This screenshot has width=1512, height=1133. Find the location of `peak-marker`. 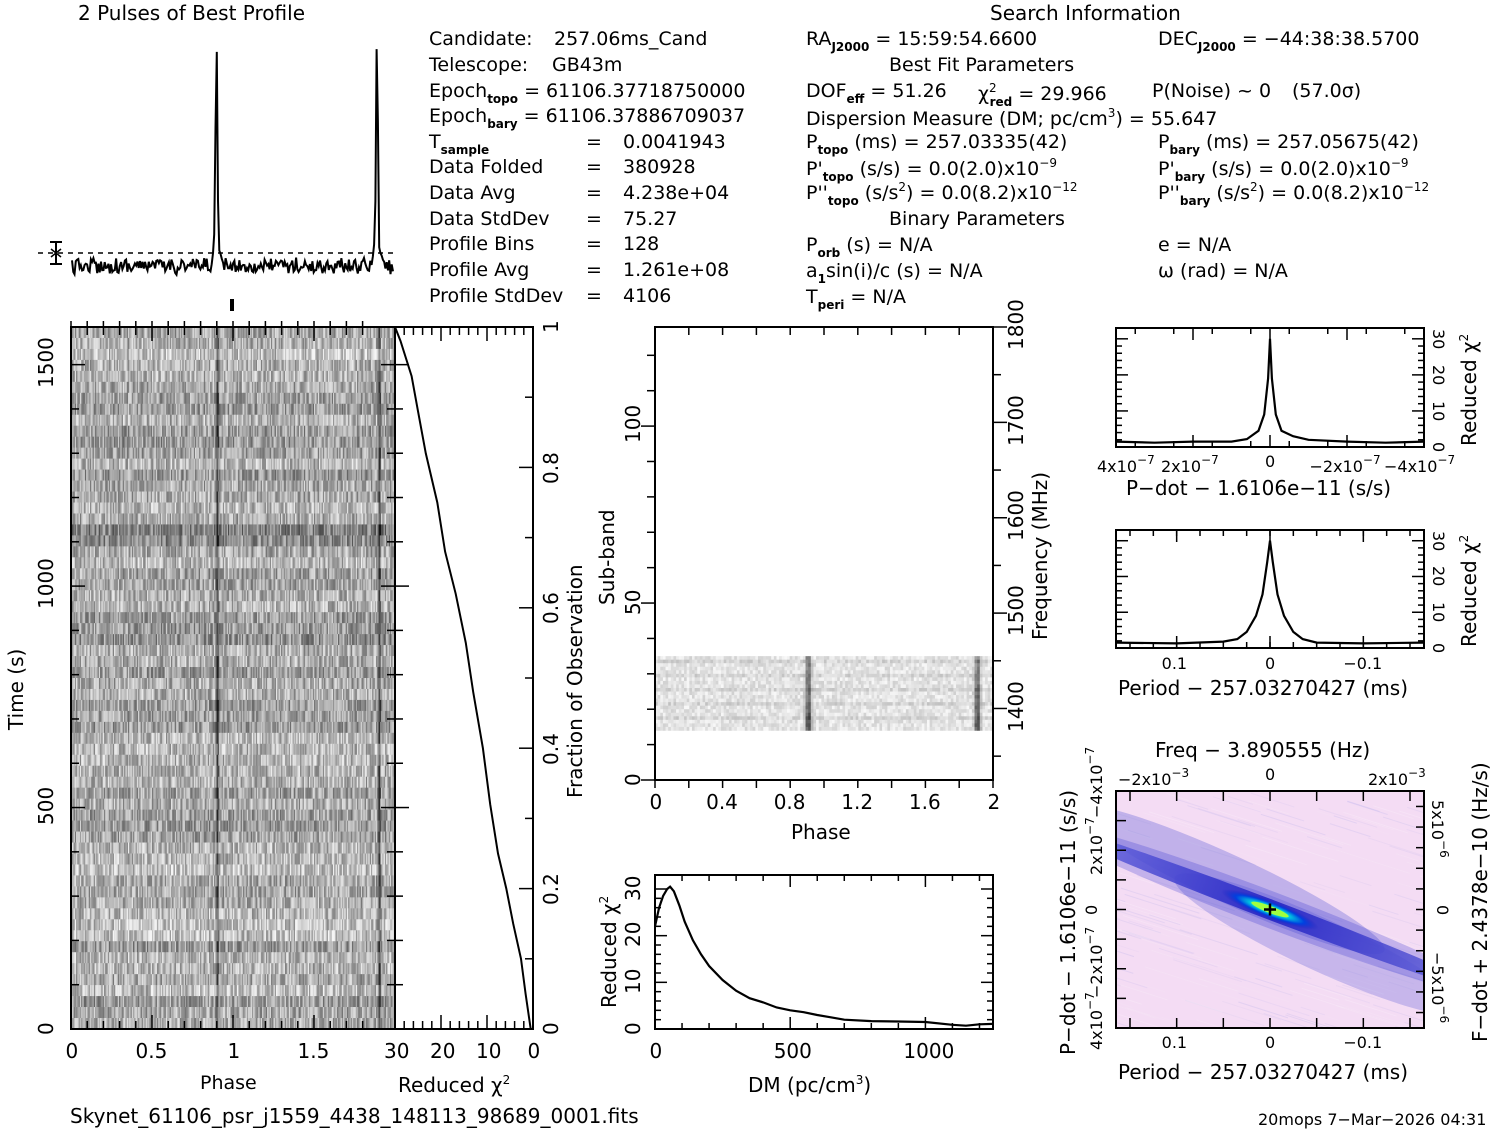

peak-marker is located at coordinates (232, 305).